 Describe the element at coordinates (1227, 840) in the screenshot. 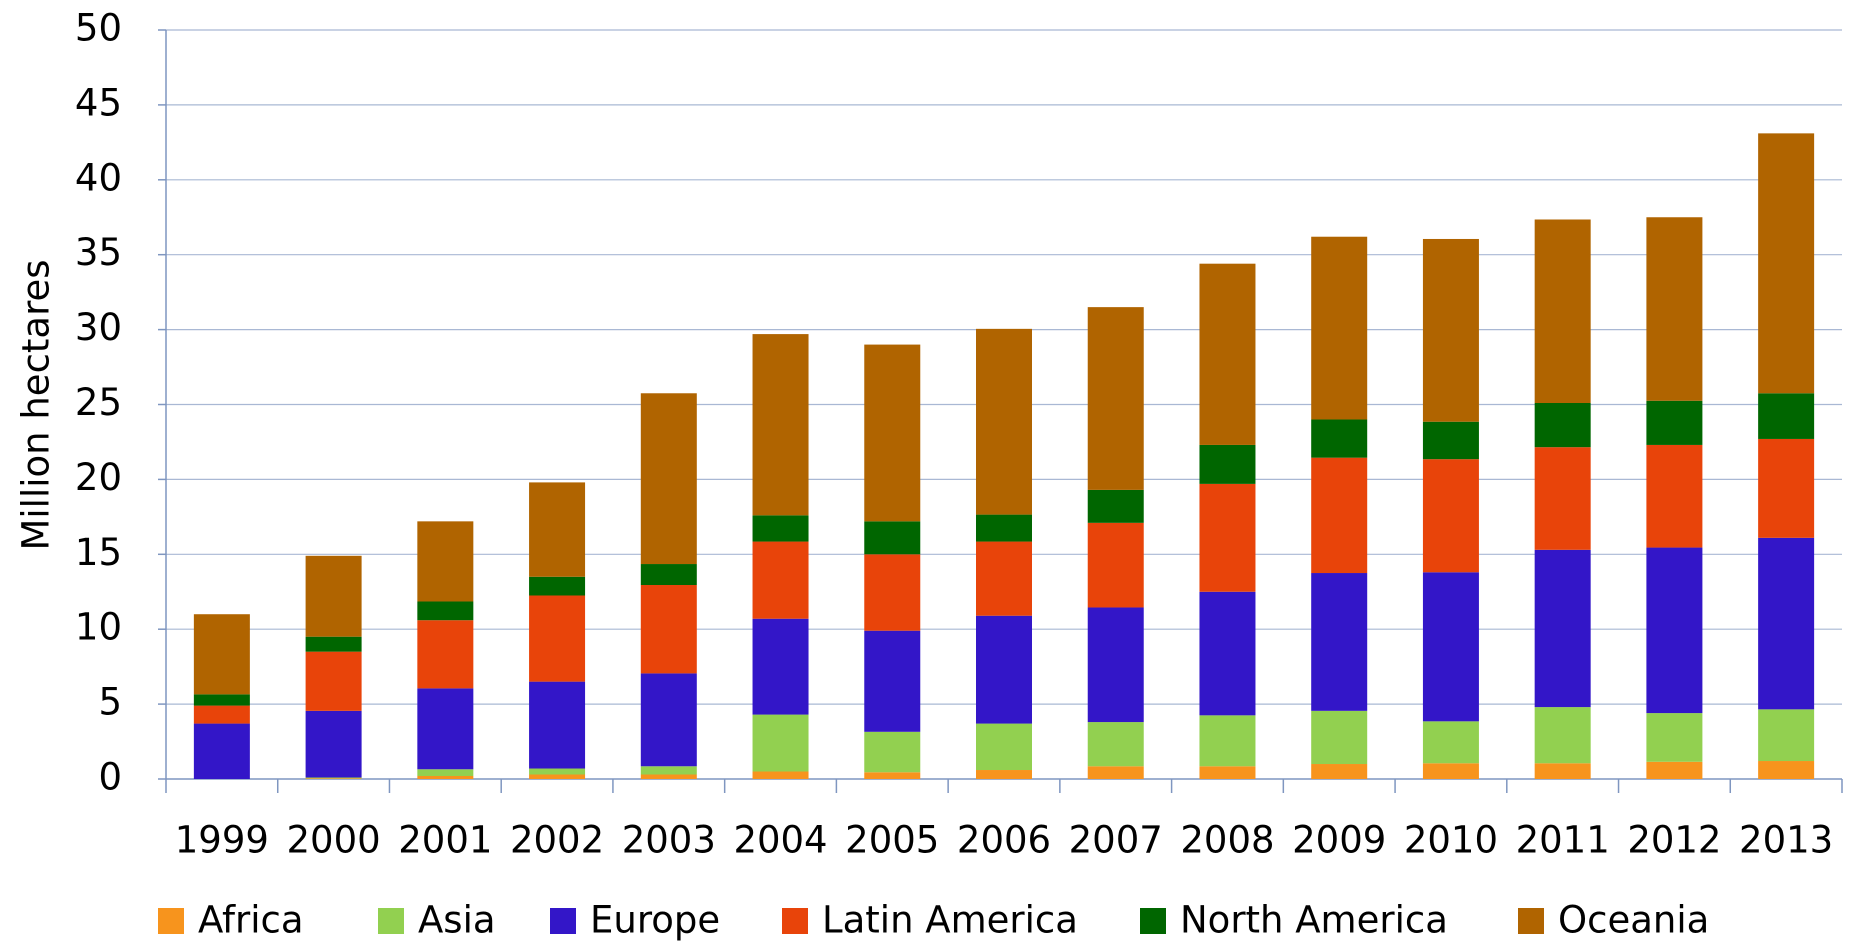

I see `x-tick-label: 2008` at that location.